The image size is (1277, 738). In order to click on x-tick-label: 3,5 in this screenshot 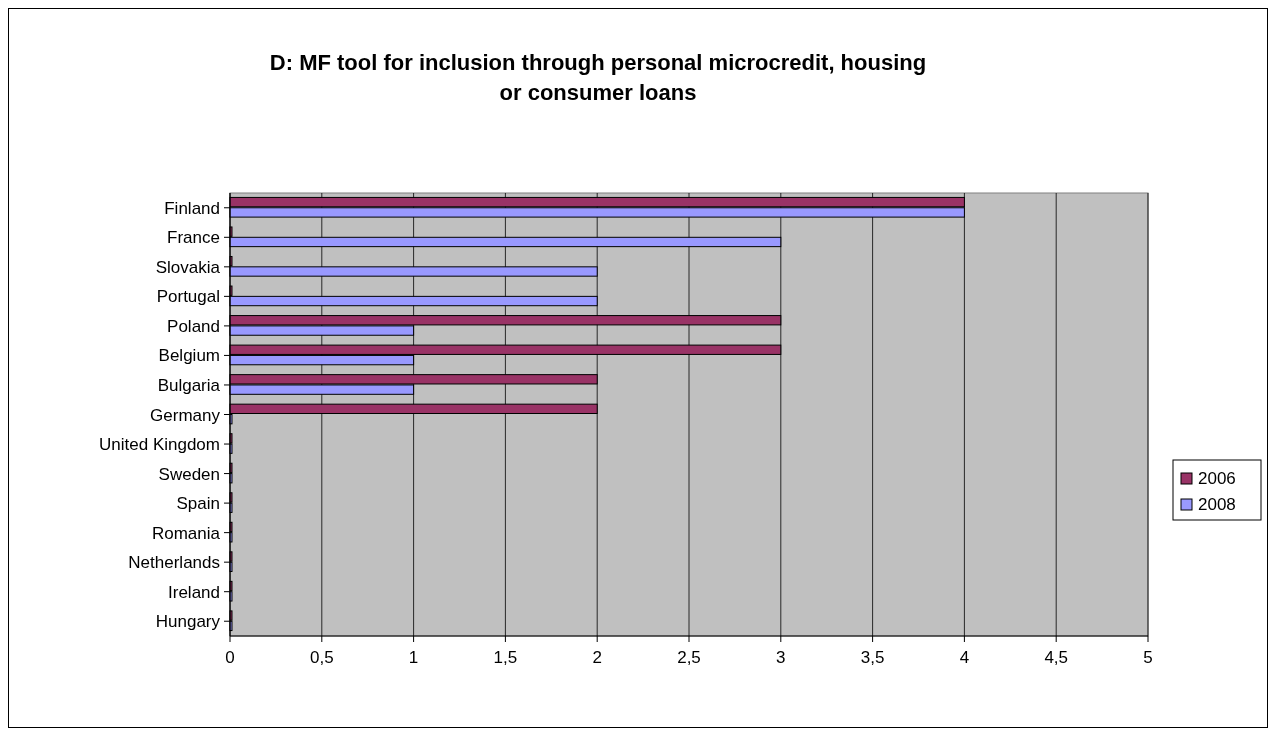, I will do `click(872, 657)`.